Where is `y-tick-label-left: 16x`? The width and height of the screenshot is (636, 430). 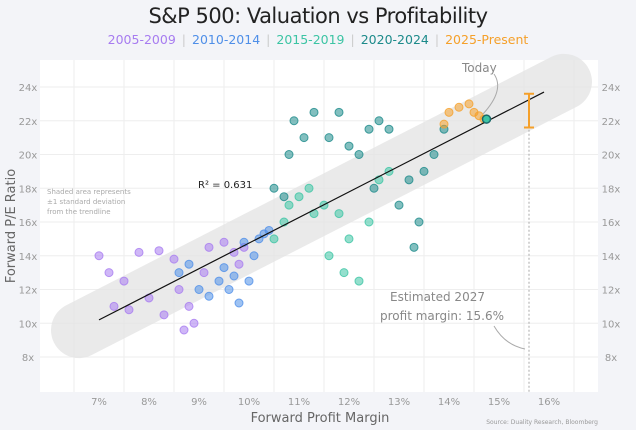
y-tick-label-left: 16x is located at coordinates (28, 223).